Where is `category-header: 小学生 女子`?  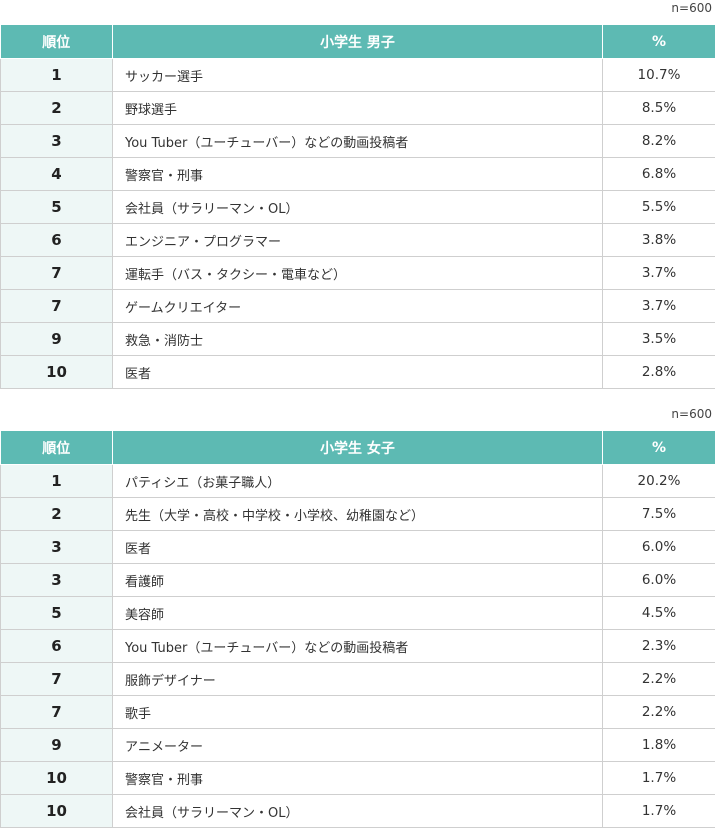 category-header: 小学生 女子 is located at coordinates (357, 448).